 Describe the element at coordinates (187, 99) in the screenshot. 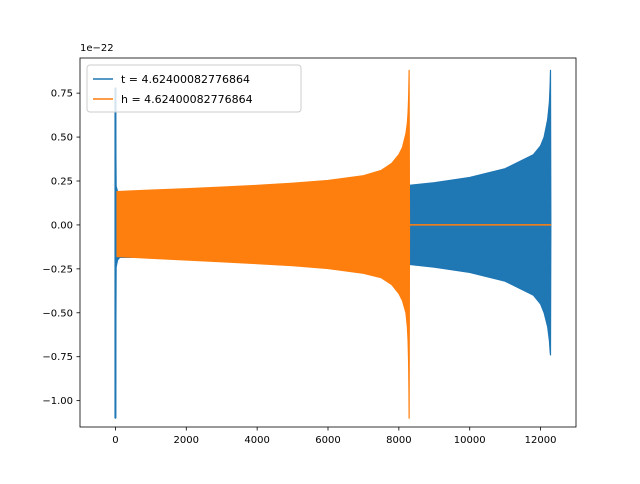

I see `legend-label-1: h = 4.62400082776864` at that location.